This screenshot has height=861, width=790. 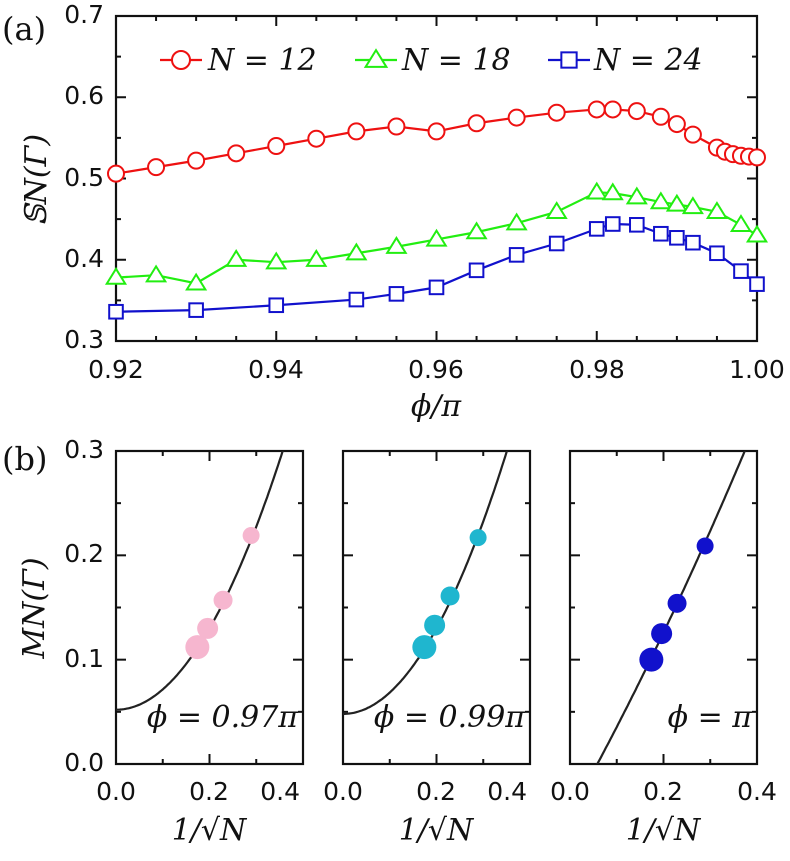 What do you see at coordinates (711, 717) in the screenshot?
I see `annotation-phi-pi: ϕ = π` at bounding box center [711, 717].